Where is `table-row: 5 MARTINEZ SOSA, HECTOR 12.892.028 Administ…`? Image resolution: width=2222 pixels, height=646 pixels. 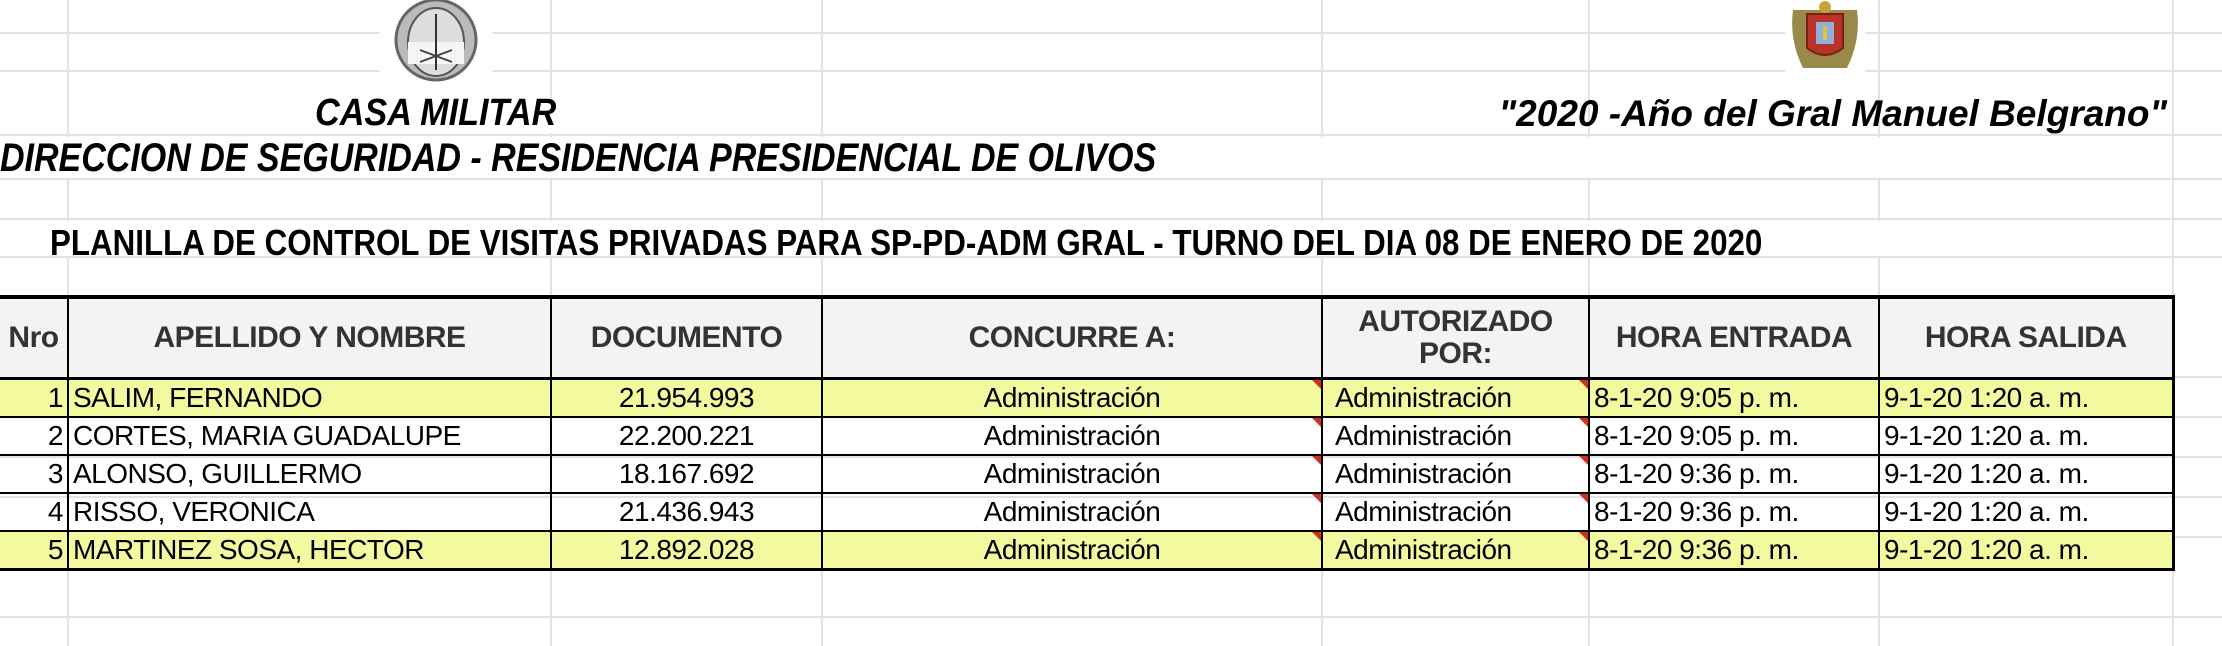 table-row: 5 MARTINEZ SOSA, HECTOR 12.892.028 Administ… is located at coordinates (1087, 550).